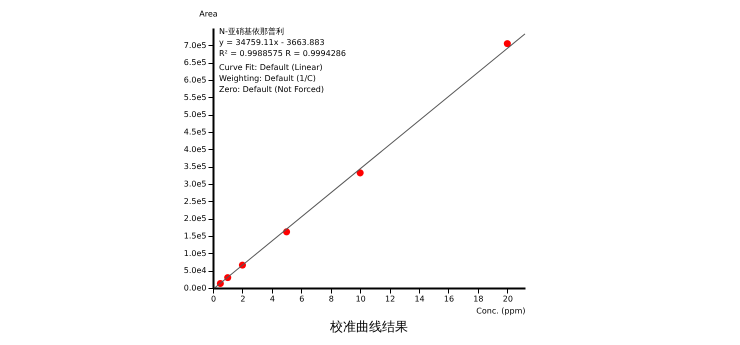 This screenshot has height=345, width=740. Describe the element at coordinates (272, 299) in the screenshot. I see `x-tick-label: 4` at that location.